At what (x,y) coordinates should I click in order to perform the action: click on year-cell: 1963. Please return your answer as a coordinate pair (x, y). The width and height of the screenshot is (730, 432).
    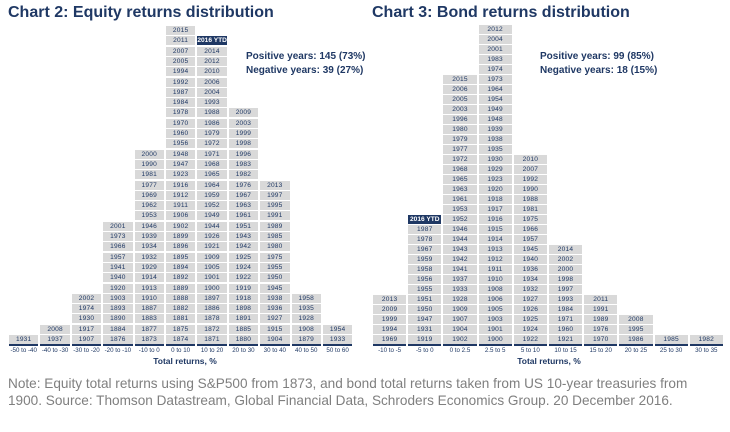
    Looking at the image, I should click on (460, 189).